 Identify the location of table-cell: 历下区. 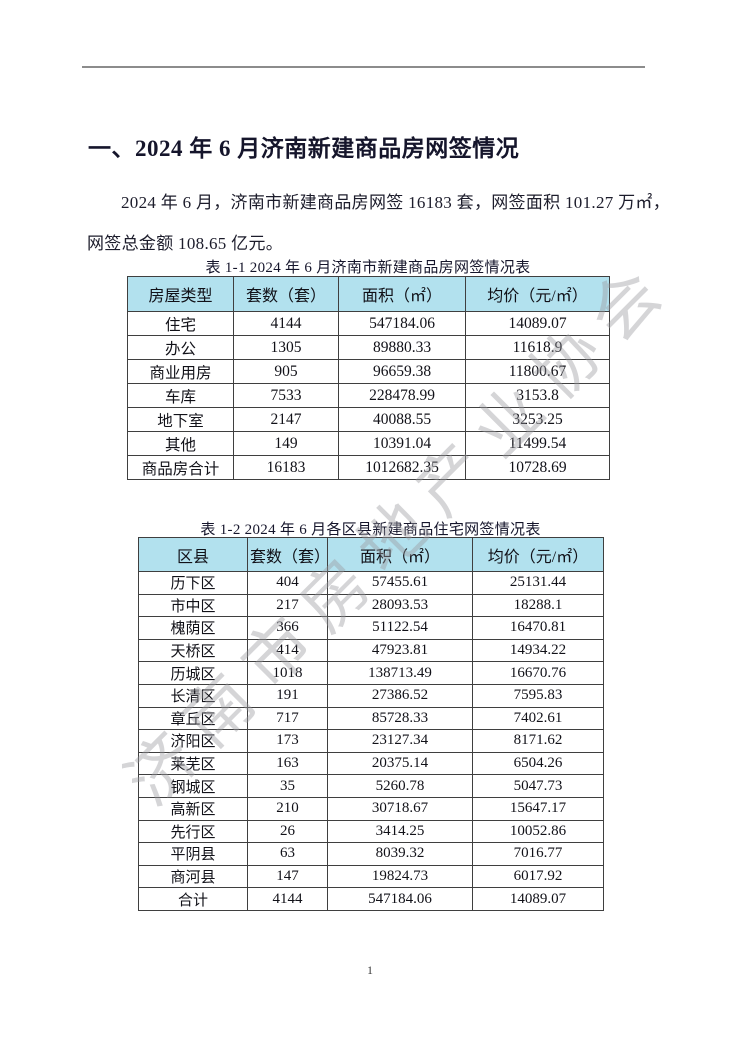
(193, 583).